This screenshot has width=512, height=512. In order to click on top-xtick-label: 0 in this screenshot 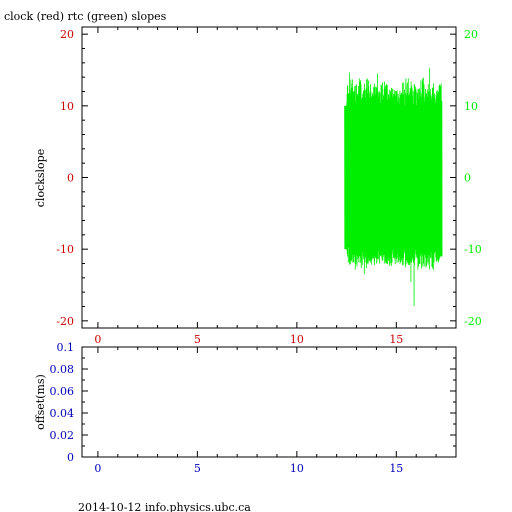, I will do `click(97, 339)`.